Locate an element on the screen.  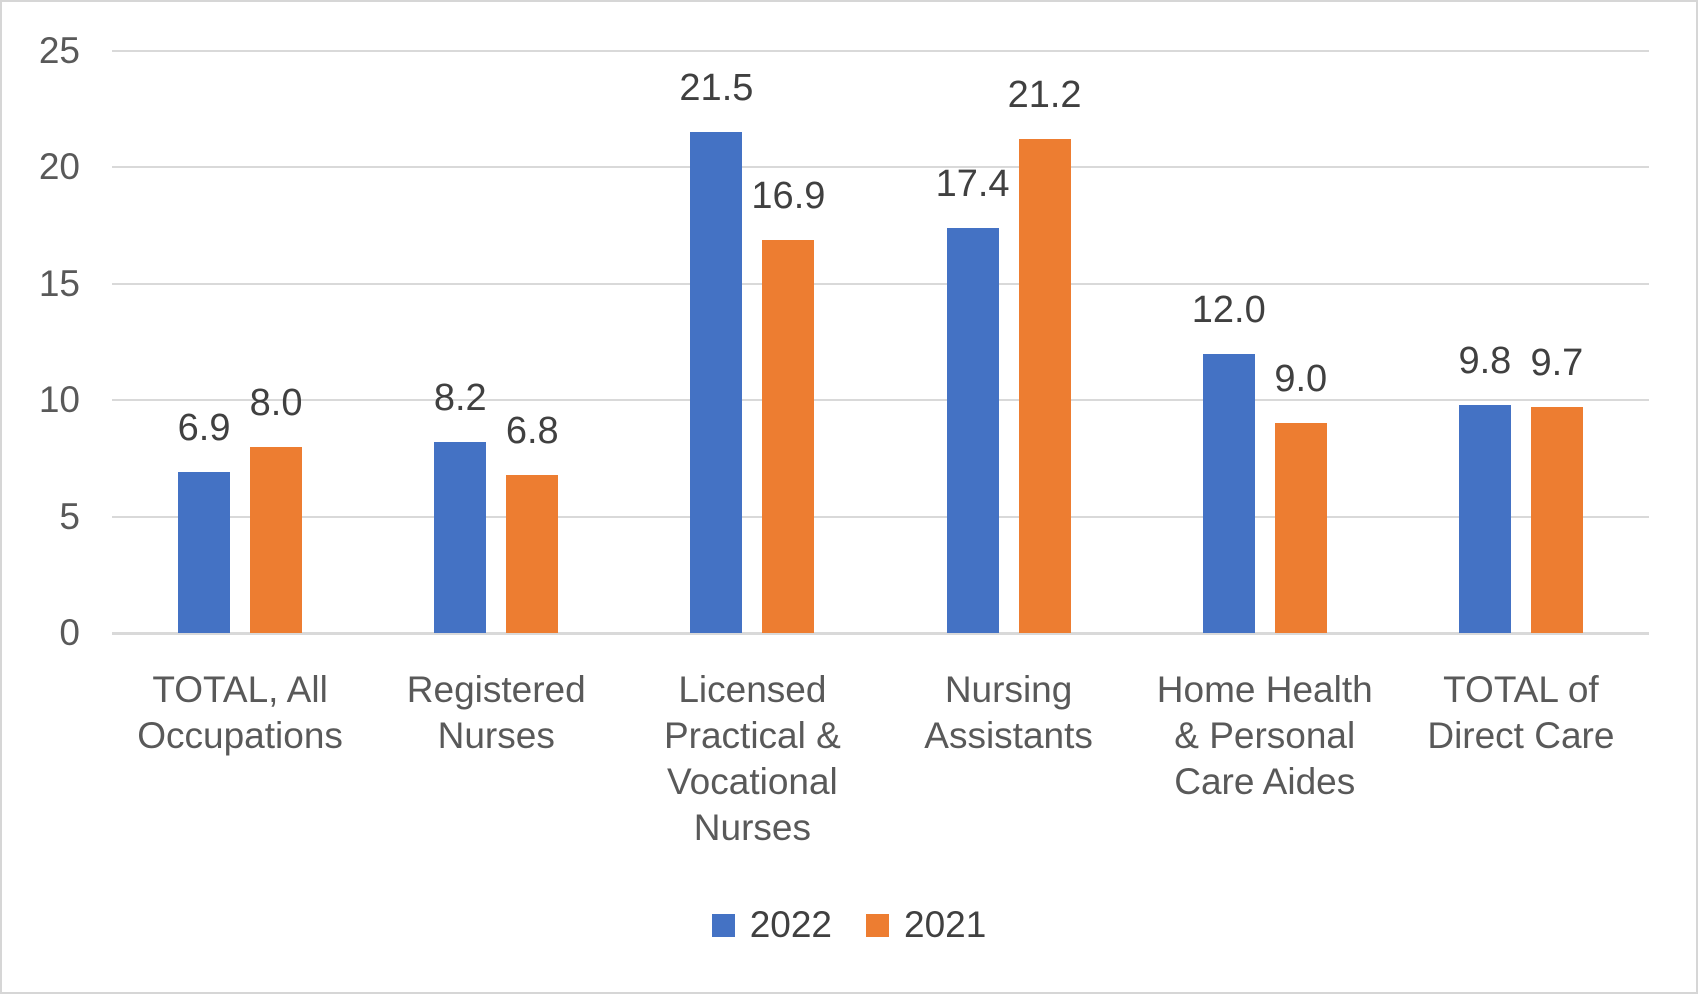
x-category-label-1: Registered Nurses is located at coordinates (496, 712).